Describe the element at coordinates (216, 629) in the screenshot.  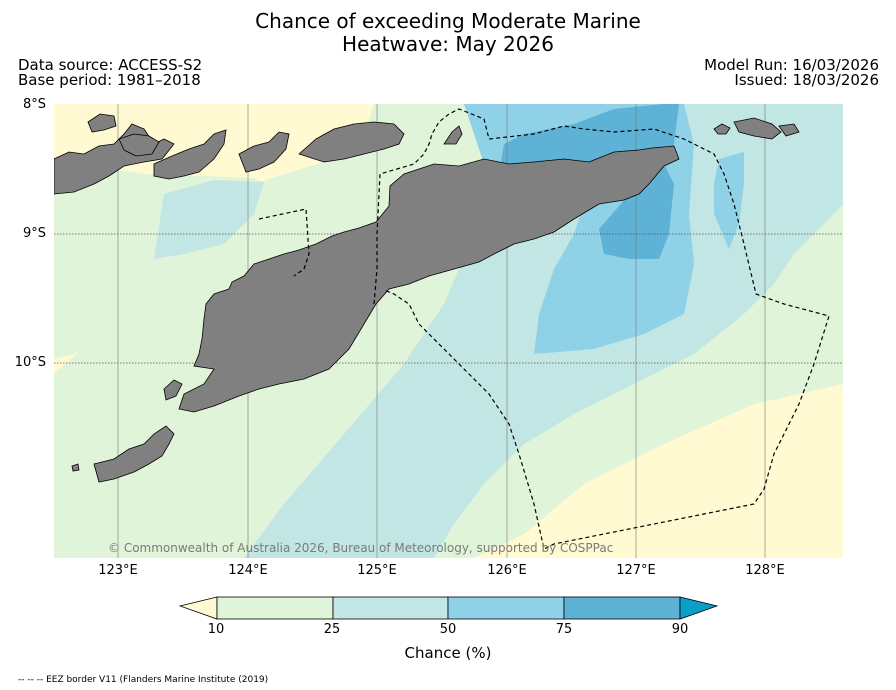
I see `colorbar-tick-10: 10` at that location.